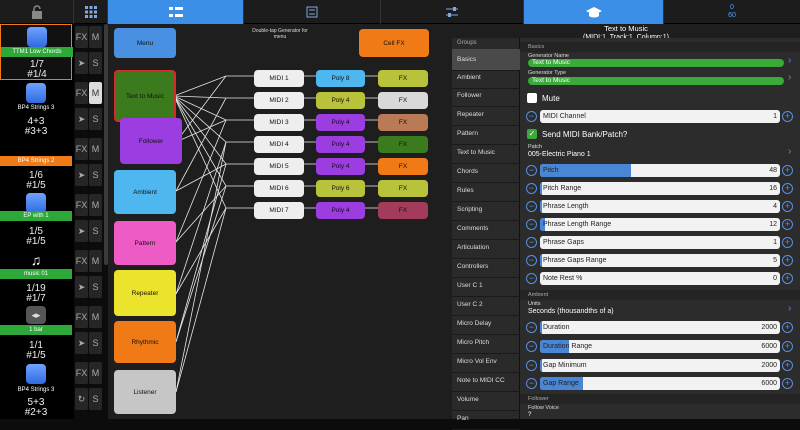 Image resolution: width=800 pixels, height=430 pixels. I want to click on poly-7: Poly 4, so click(340, 210).